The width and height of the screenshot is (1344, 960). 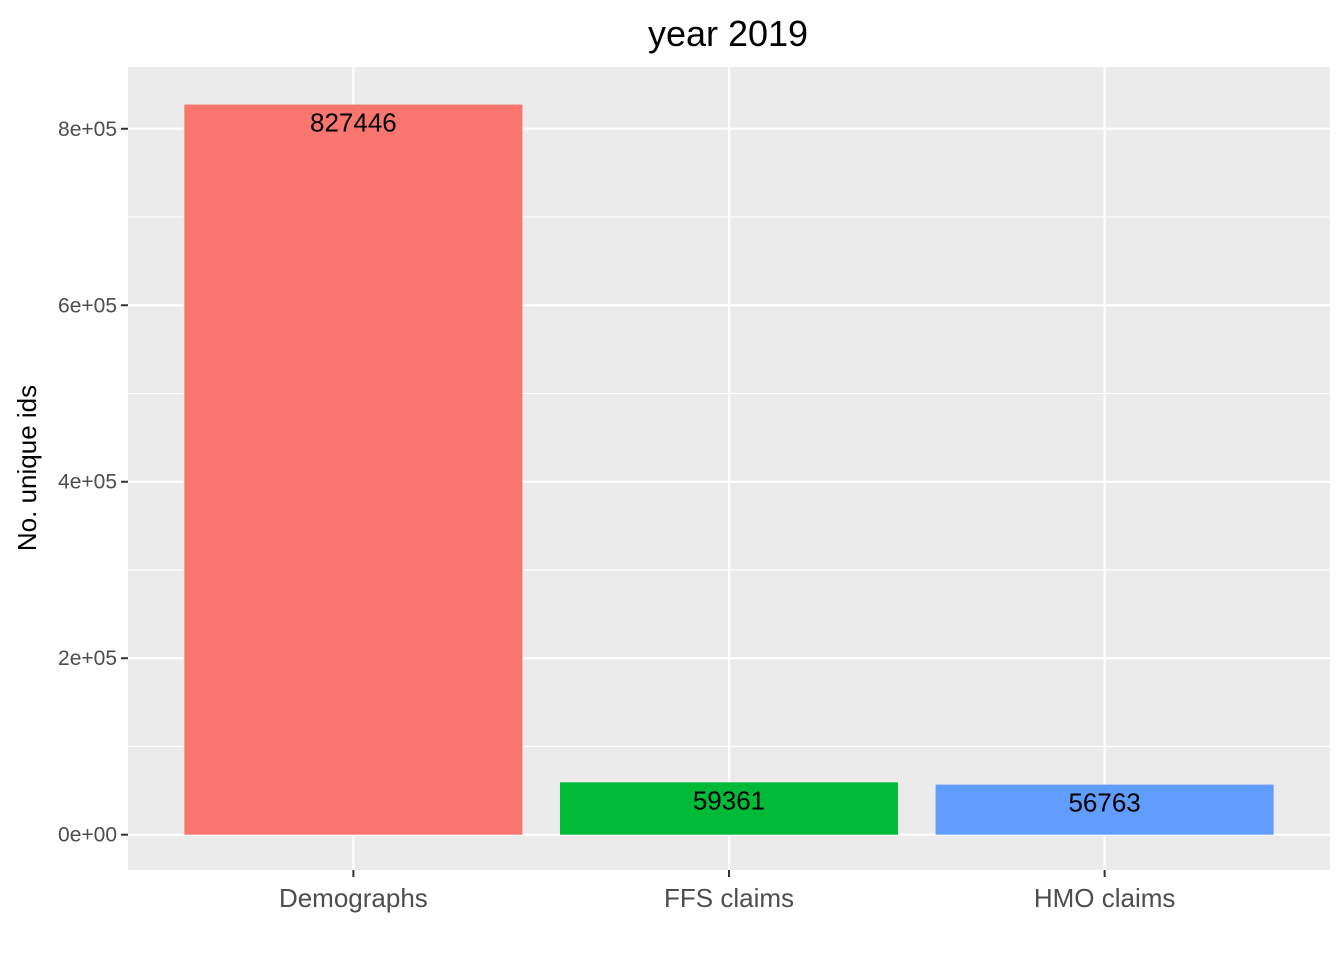 What do you see at coordinates (1104, 803) in the screenshot?
I see `data-label: 56763` at bounding box center [1104, 803].